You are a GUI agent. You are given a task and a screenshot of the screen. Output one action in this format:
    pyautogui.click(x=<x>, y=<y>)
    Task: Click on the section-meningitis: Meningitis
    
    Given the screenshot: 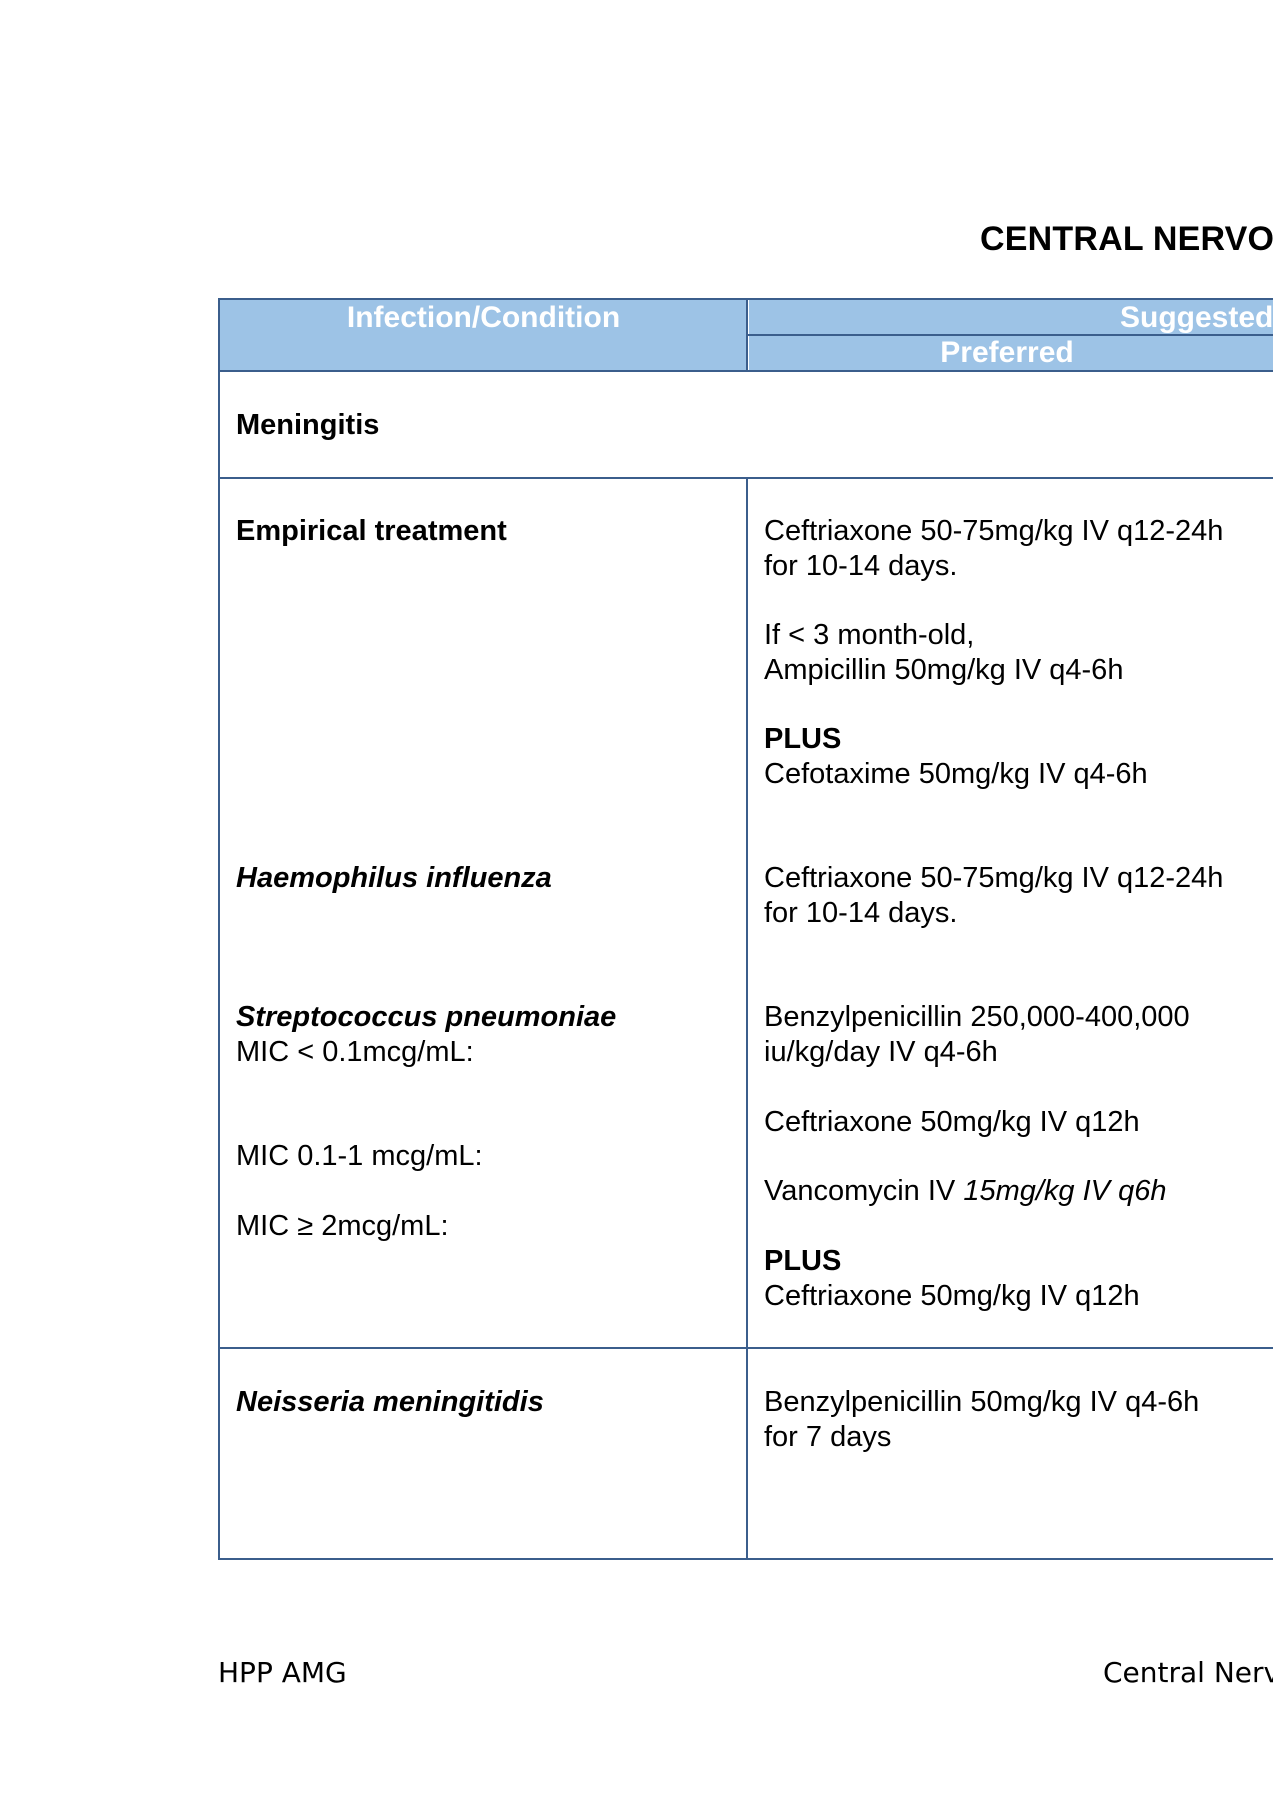 What is the action you would take?
    pyautogui.click(x=308, y=425)
    